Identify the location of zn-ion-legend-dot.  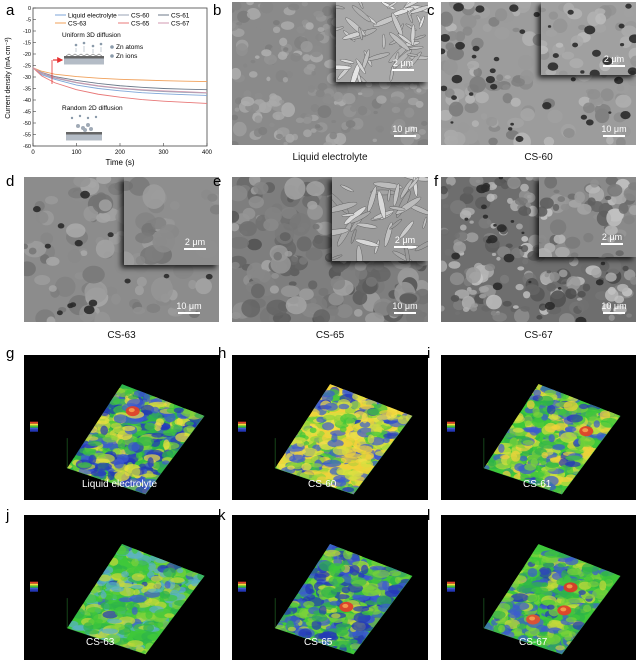
(112, 56).